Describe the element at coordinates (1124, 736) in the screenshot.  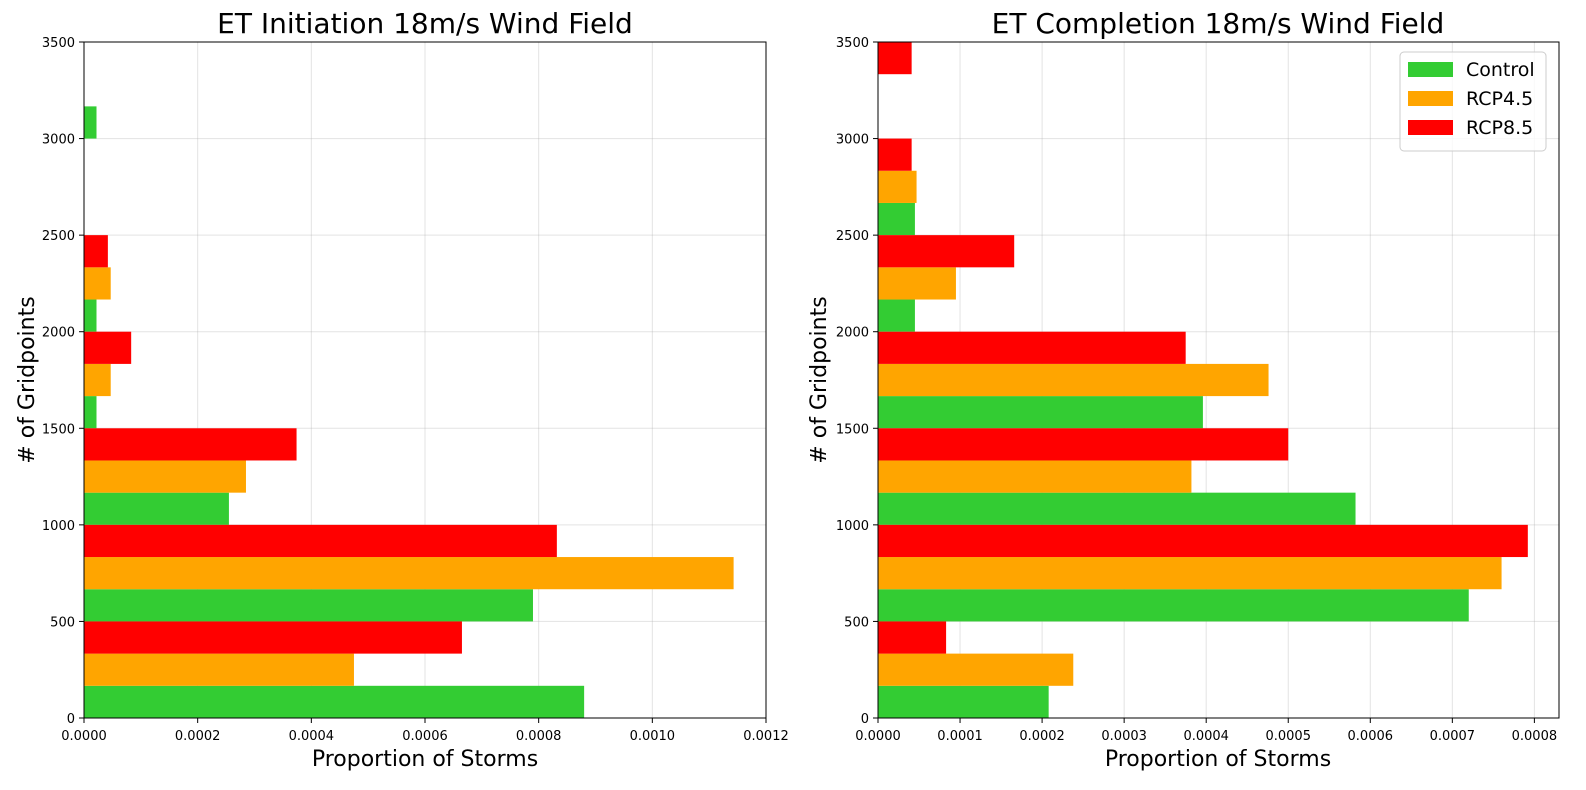
I see `x-tick-label: 0.0003` at that location.